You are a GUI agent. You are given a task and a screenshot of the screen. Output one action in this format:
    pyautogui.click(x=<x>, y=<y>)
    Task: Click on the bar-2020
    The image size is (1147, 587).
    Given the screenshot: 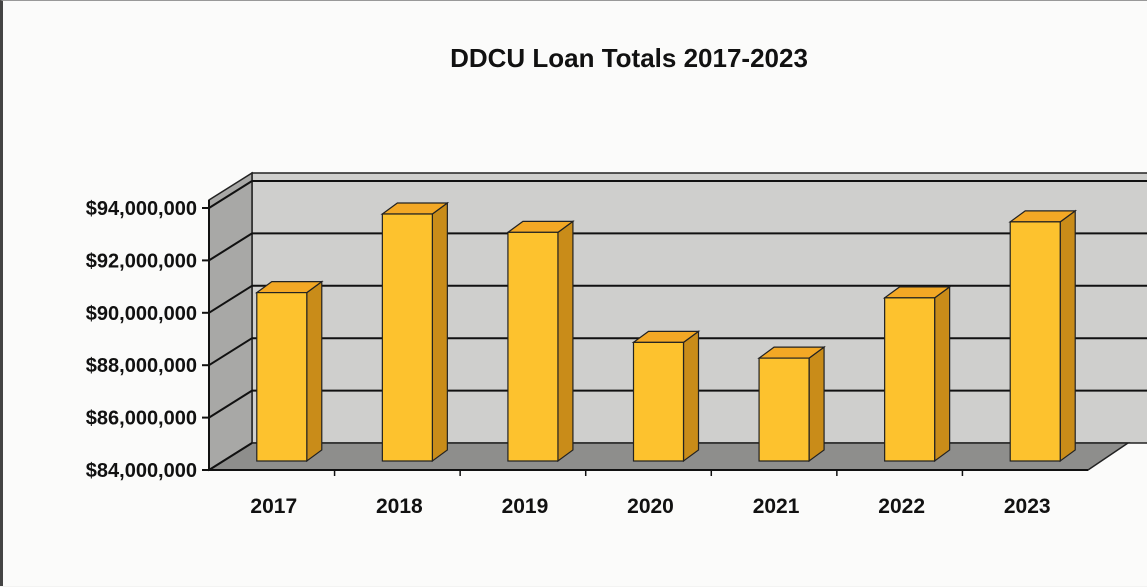 What is the action you would take?
    pyautogui.click(x=666, y=396)
    